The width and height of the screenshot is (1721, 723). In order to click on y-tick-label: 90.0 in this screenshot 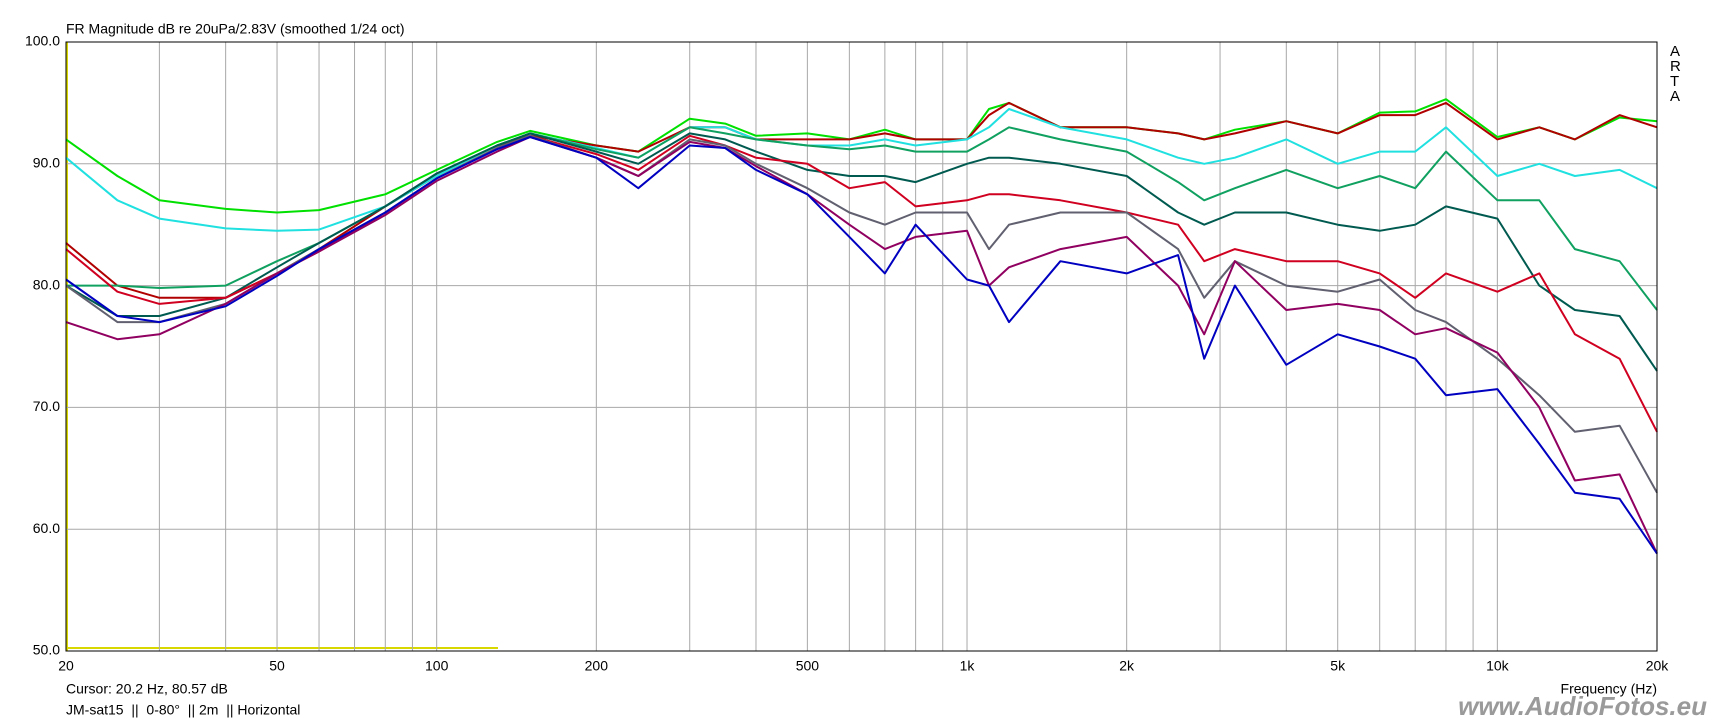, I will do `click(46, 163)`.